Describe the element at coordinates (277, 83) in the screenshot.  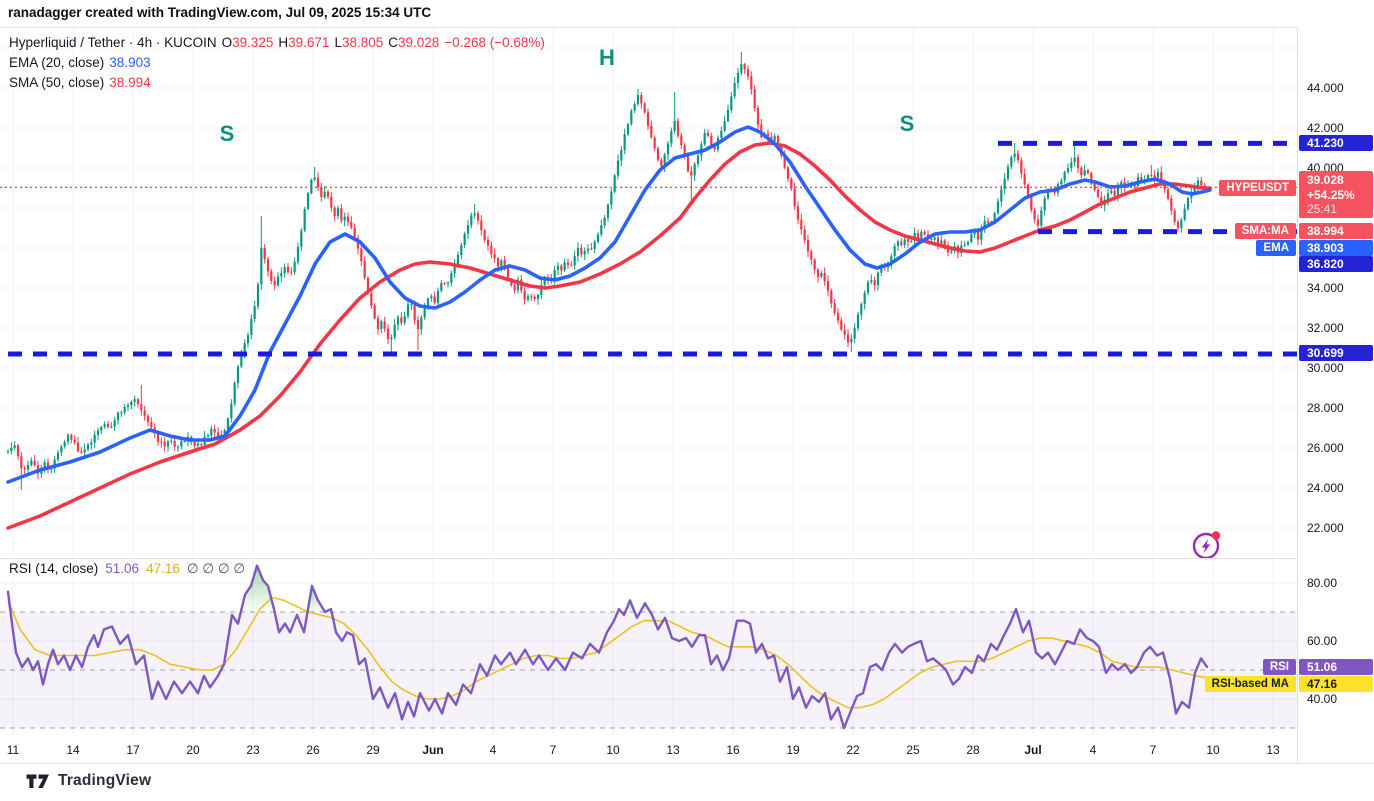
I see `sma-legend-row: SMA (50, close) 38.994` at that location.